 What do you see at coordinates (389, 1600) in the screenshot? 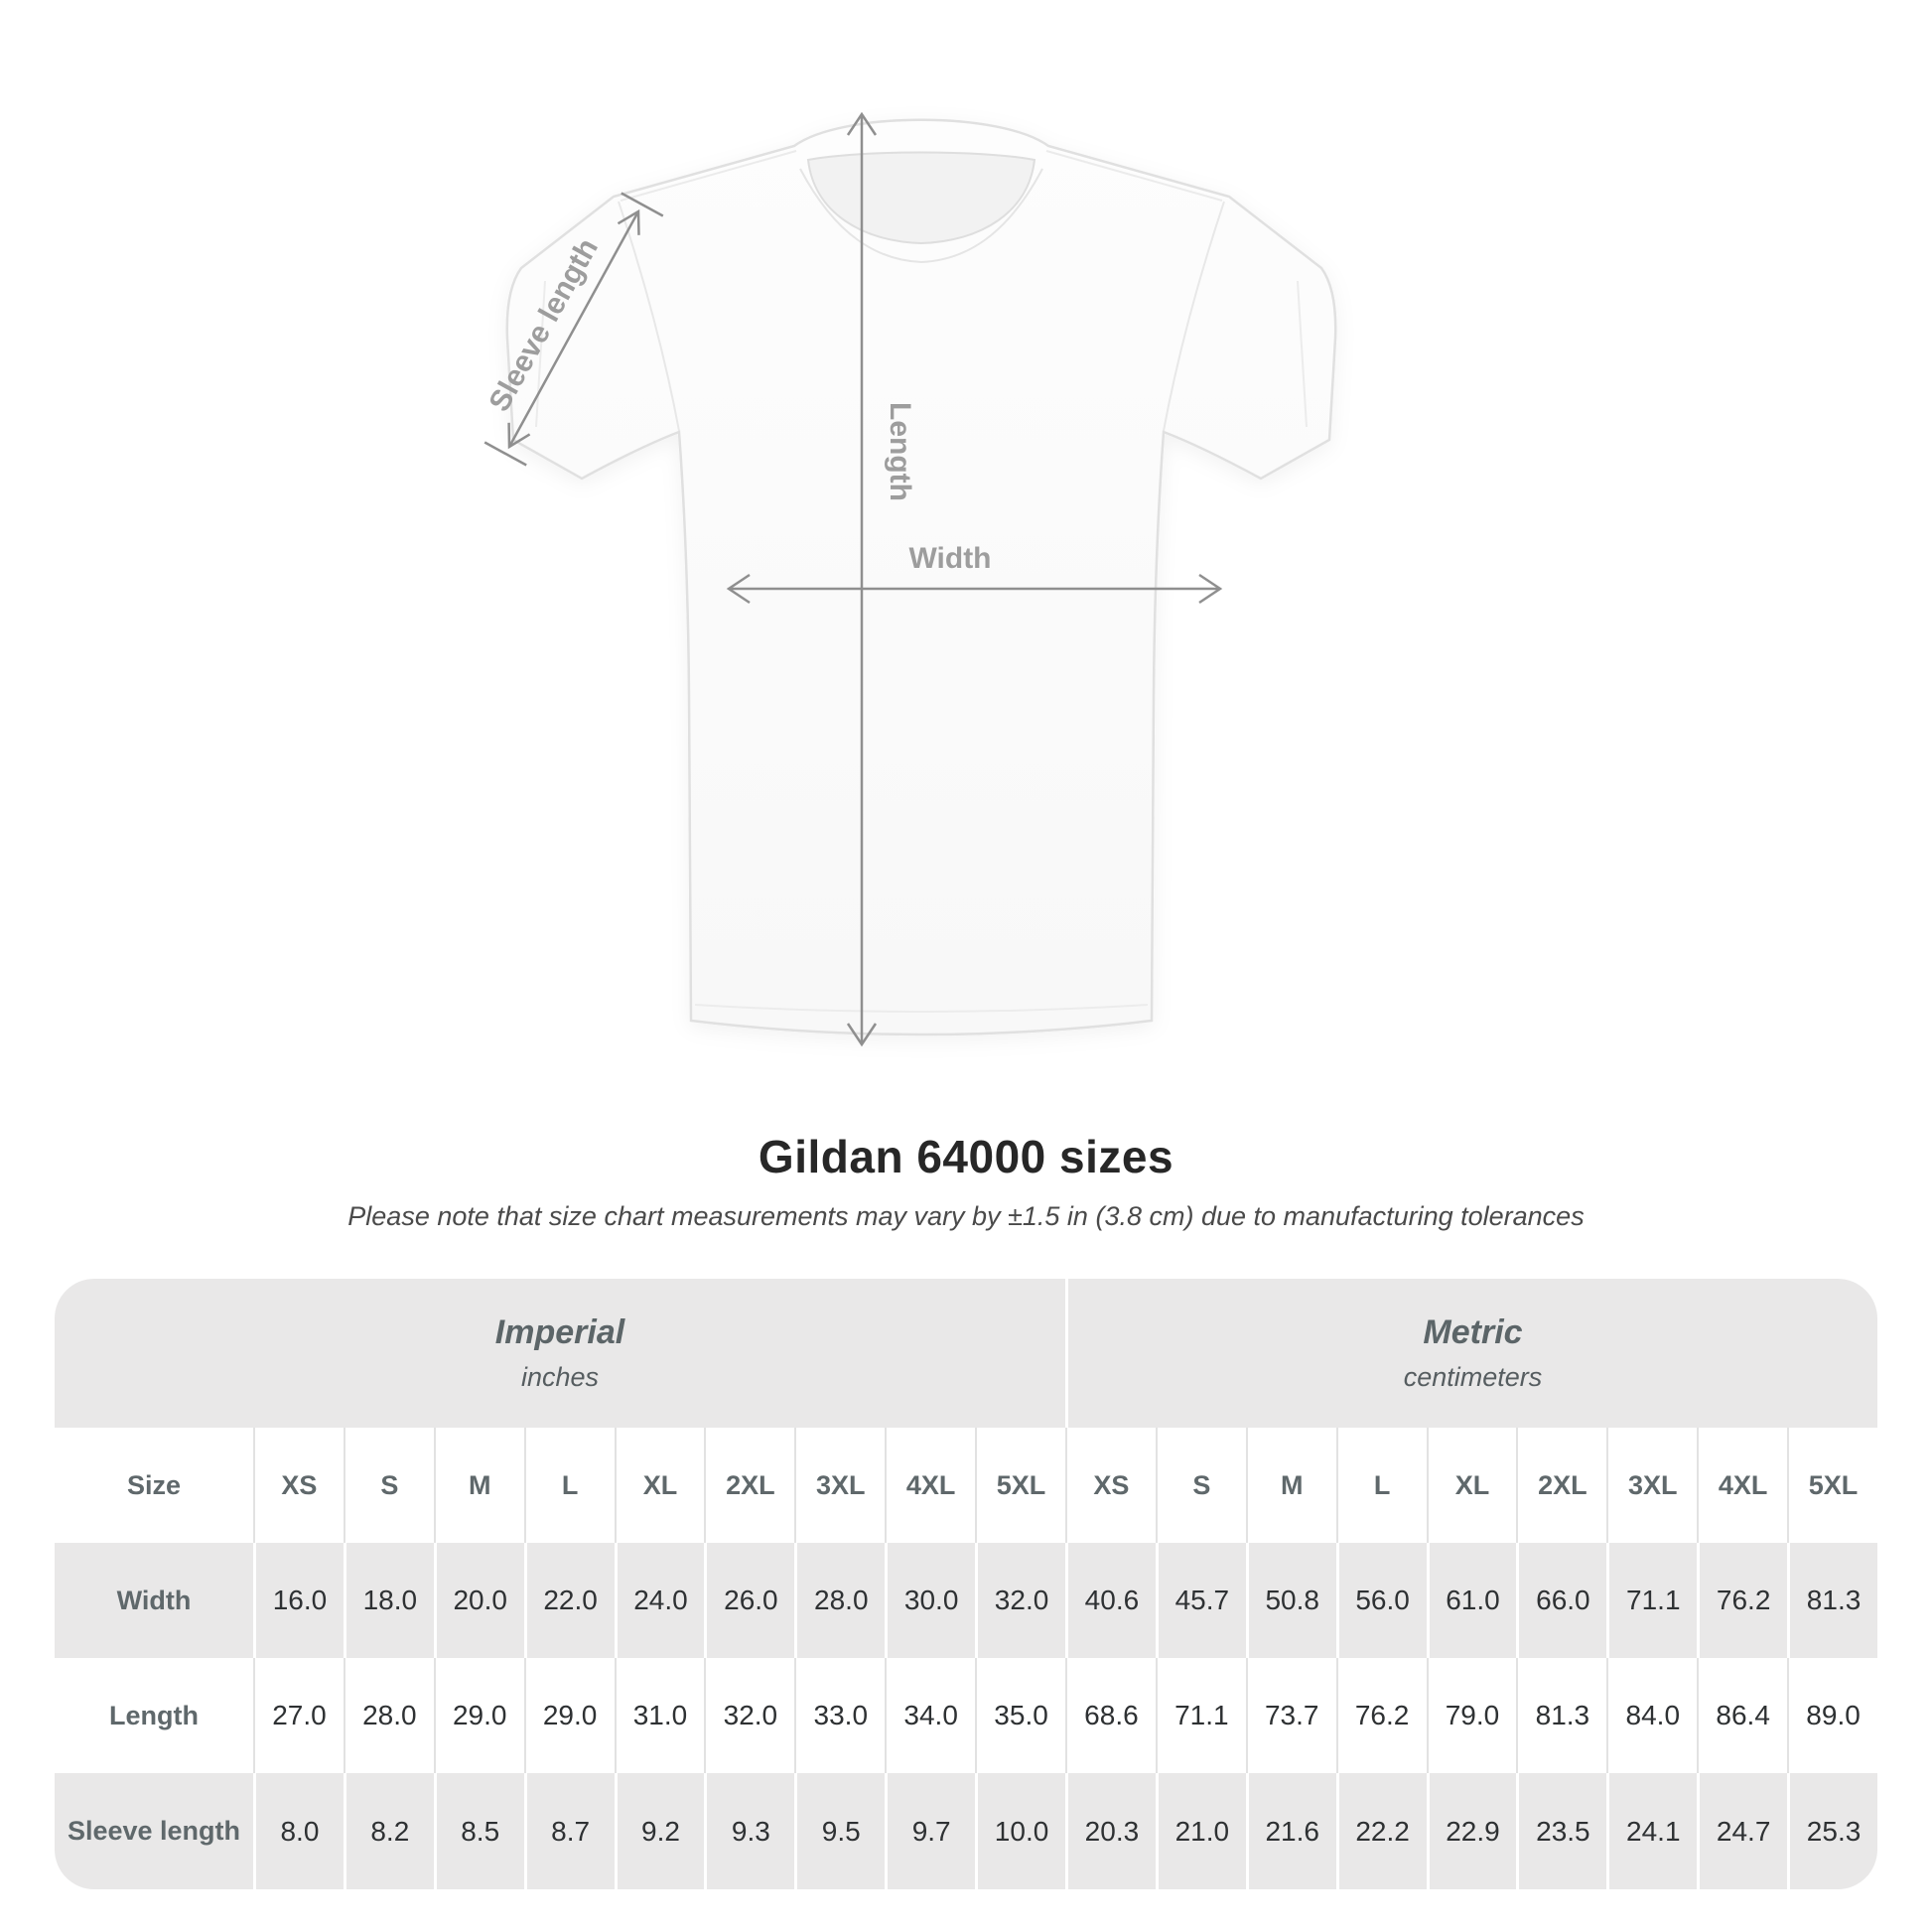
I see `table-cell: 18.0` at bounding box center [389, 1600].